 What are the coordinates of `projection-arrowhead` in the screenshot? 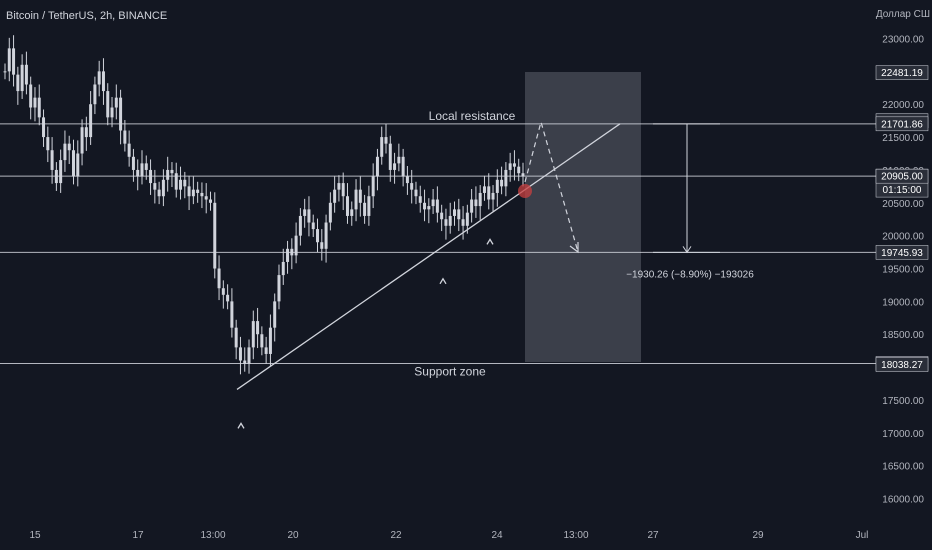 It's located at (574, 248).